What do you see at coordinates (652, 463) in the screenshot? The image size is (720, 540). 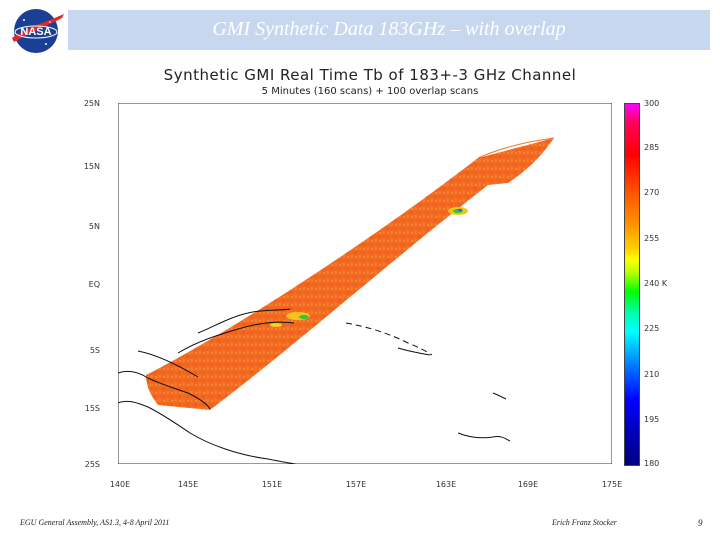 I see `colorbar-tick-label: 180` at bounding box center [652, 463].